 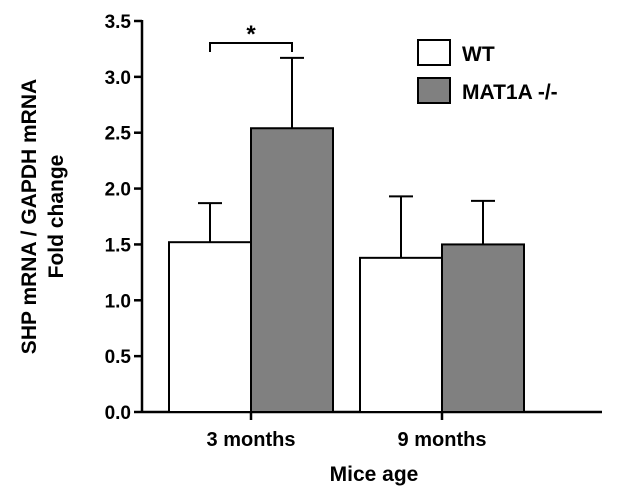 I want to click on y-tick-label: 2.0, so click(x=118, y=190).